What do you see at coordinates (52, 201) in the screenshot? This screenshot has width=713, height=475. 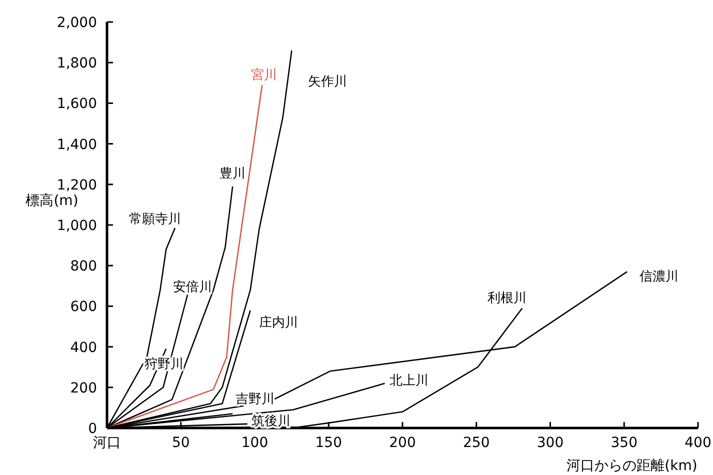 I see `y-label: 標高(m)` at bounding box center [52, 201].